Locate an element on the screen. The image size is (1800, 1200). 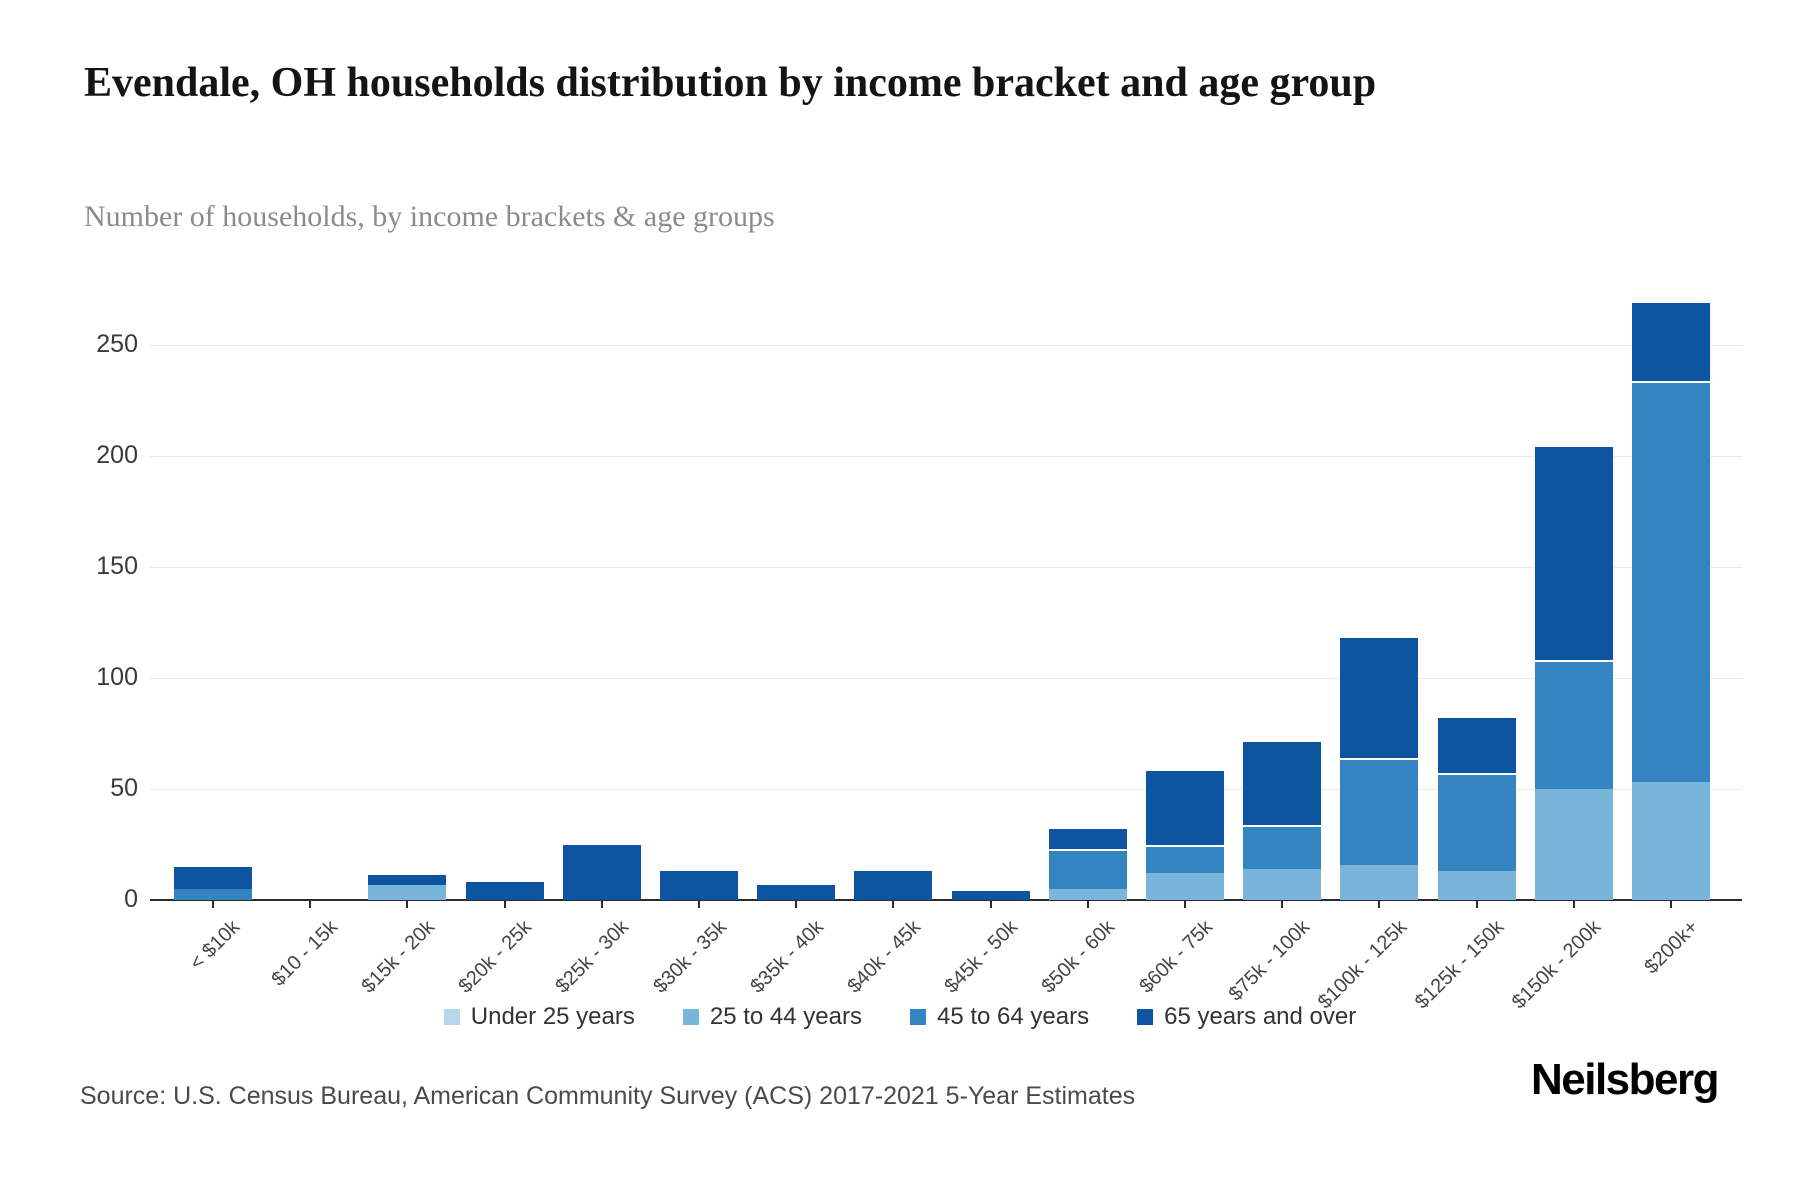
x-axis-label-$45k - 50k: $45k - 50k is located at coordinates (981, 957).